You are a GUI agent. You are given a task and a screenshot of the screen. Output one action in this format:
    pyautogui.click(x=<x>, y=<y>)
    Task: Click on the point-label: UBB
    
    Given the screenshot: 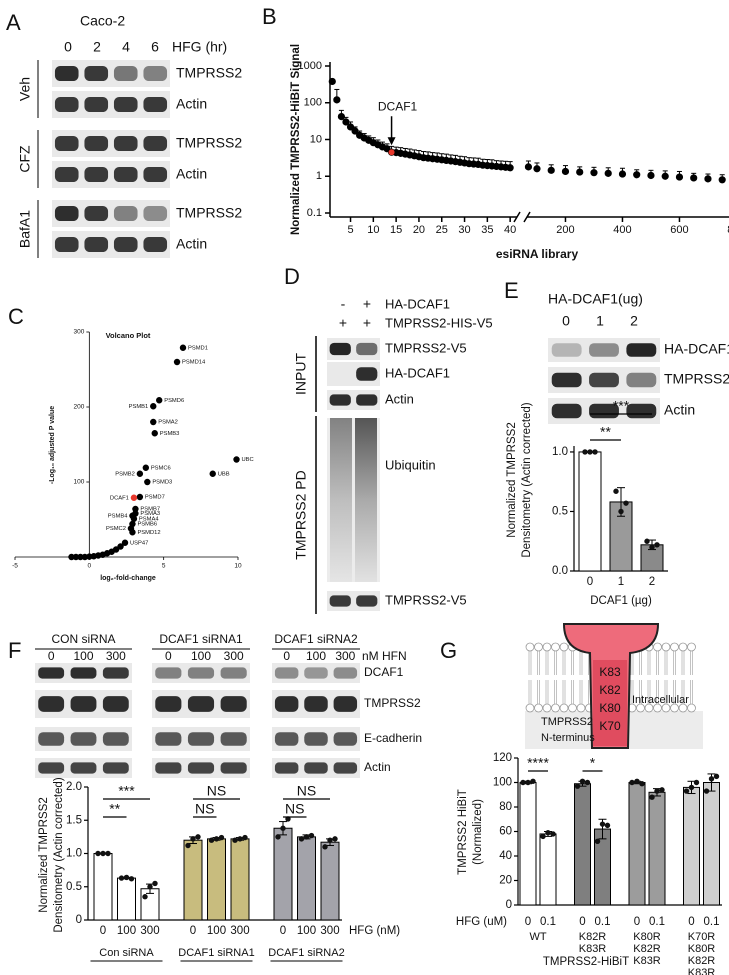 What is the action you would take?
    pyautogui.click(x=224, y=474)
    